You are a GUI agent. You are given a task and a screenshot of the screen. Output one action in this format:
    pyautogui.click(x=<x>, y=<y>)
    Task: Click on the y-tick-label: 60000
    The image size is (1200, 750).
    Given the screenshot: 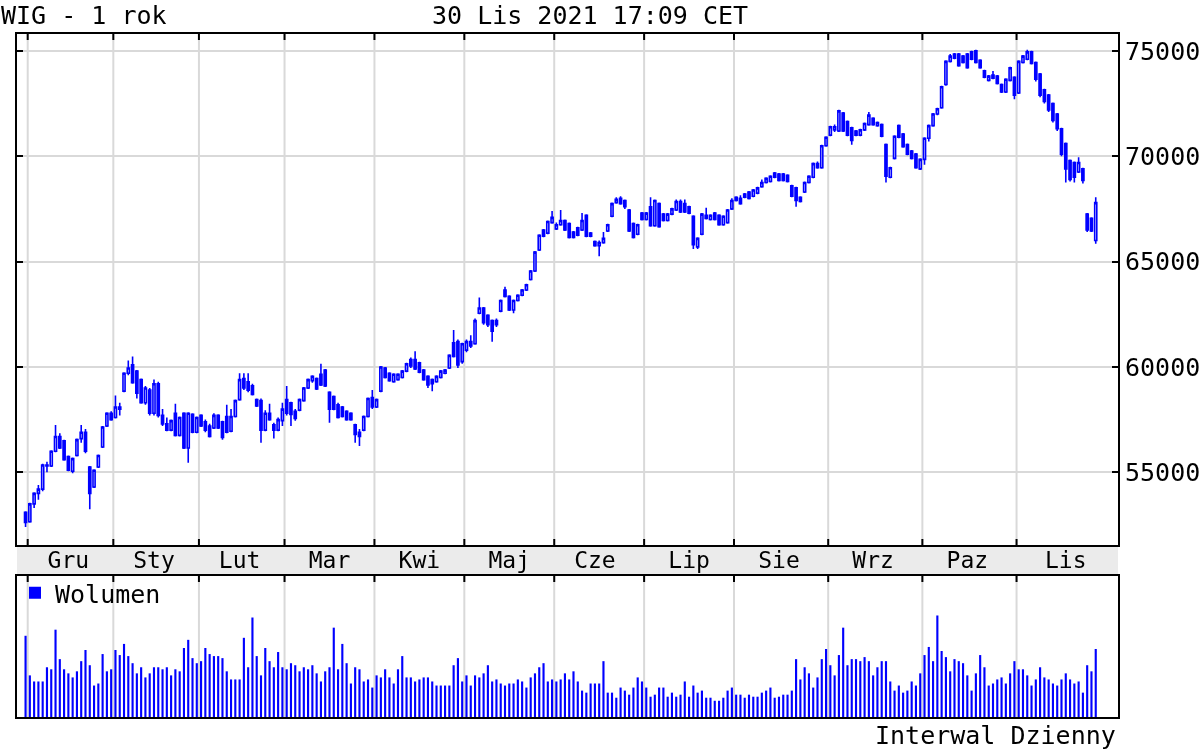 What is the action you would take?
    pyautogui.click(x=1162, y=367)
    